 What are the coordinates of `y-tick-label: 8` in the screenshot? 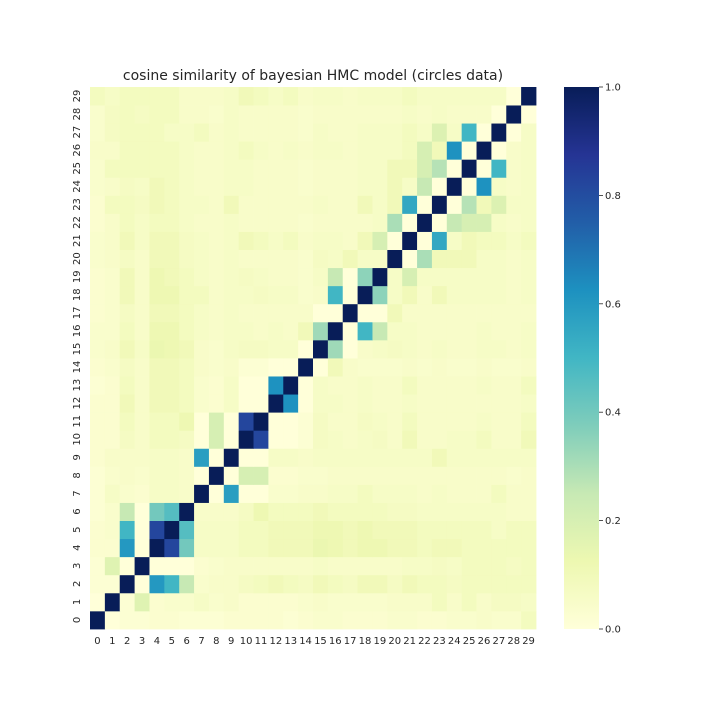 It's located at (77, 475).